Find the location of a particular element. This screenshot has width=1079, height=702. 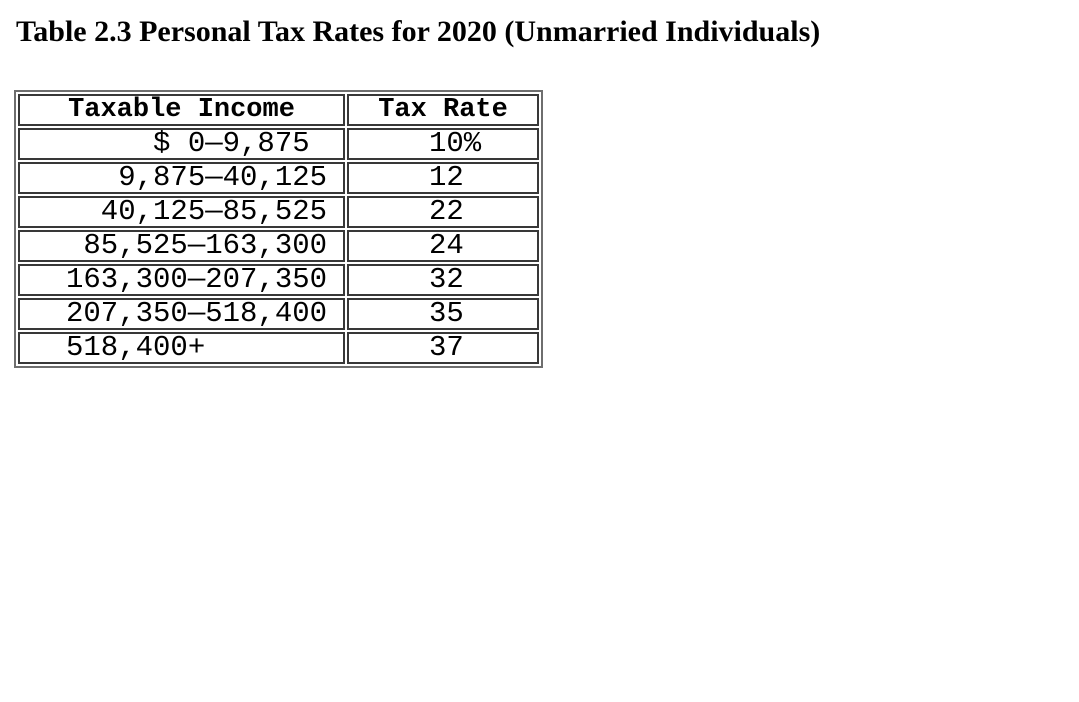

rate-cell: 35 is located at coordinates (443, 314).